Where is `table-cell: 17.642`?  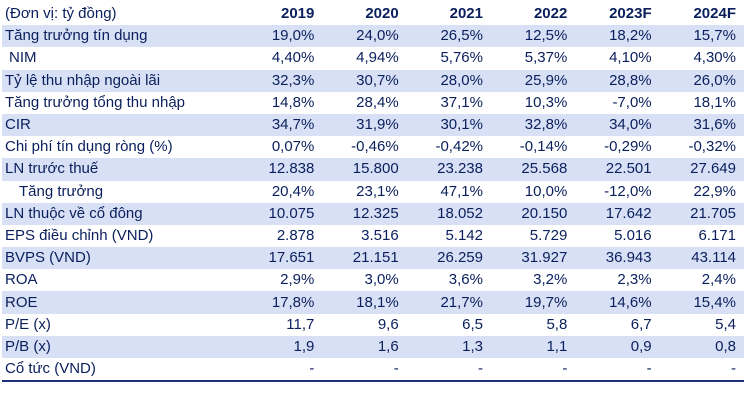
table-cell: 17.642 is located at coordinates (617, 213).